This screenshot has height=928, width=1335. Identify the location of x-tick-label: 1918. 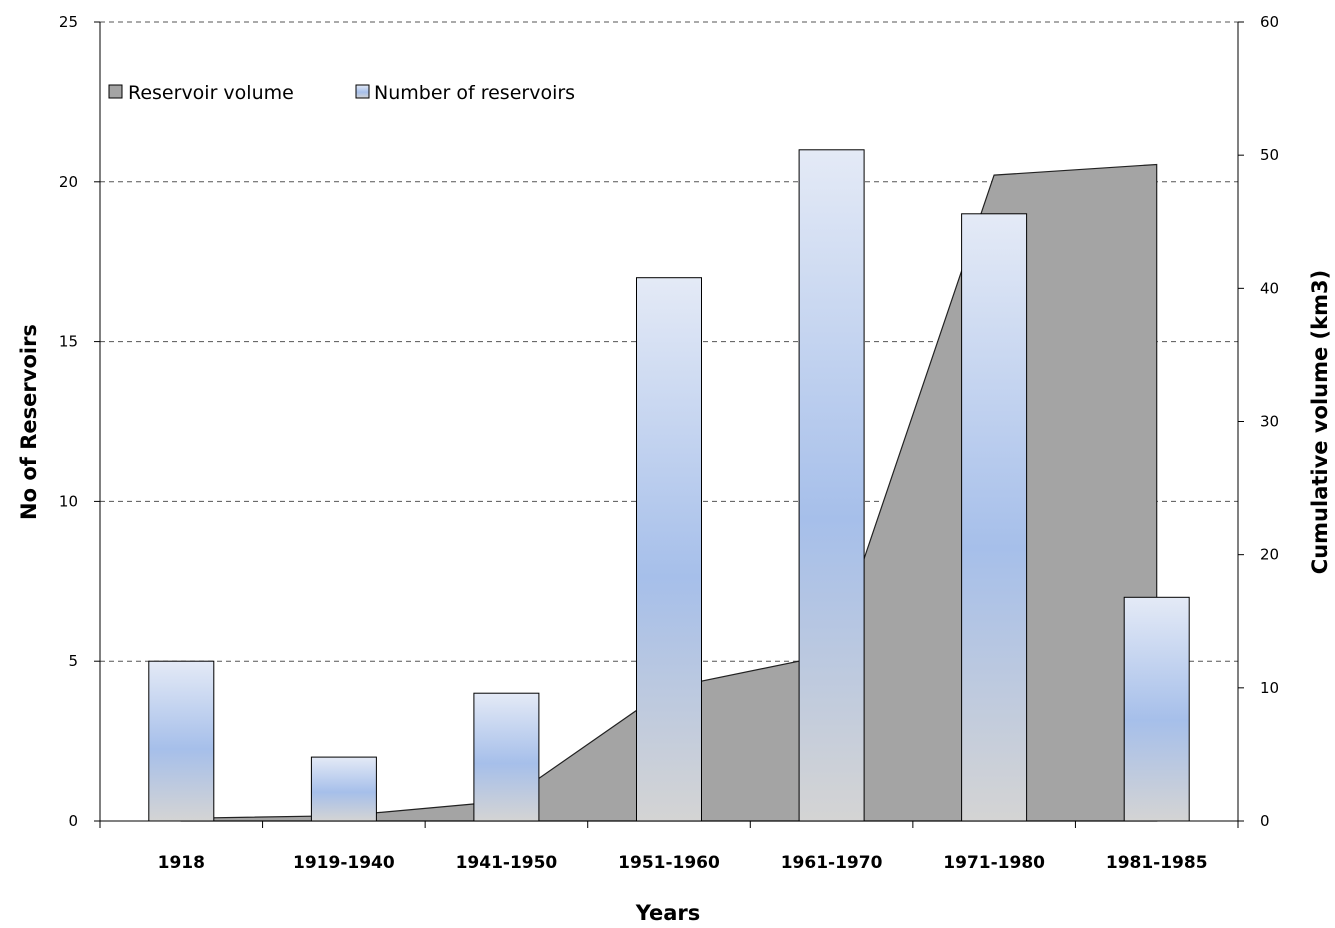
(181, 863).